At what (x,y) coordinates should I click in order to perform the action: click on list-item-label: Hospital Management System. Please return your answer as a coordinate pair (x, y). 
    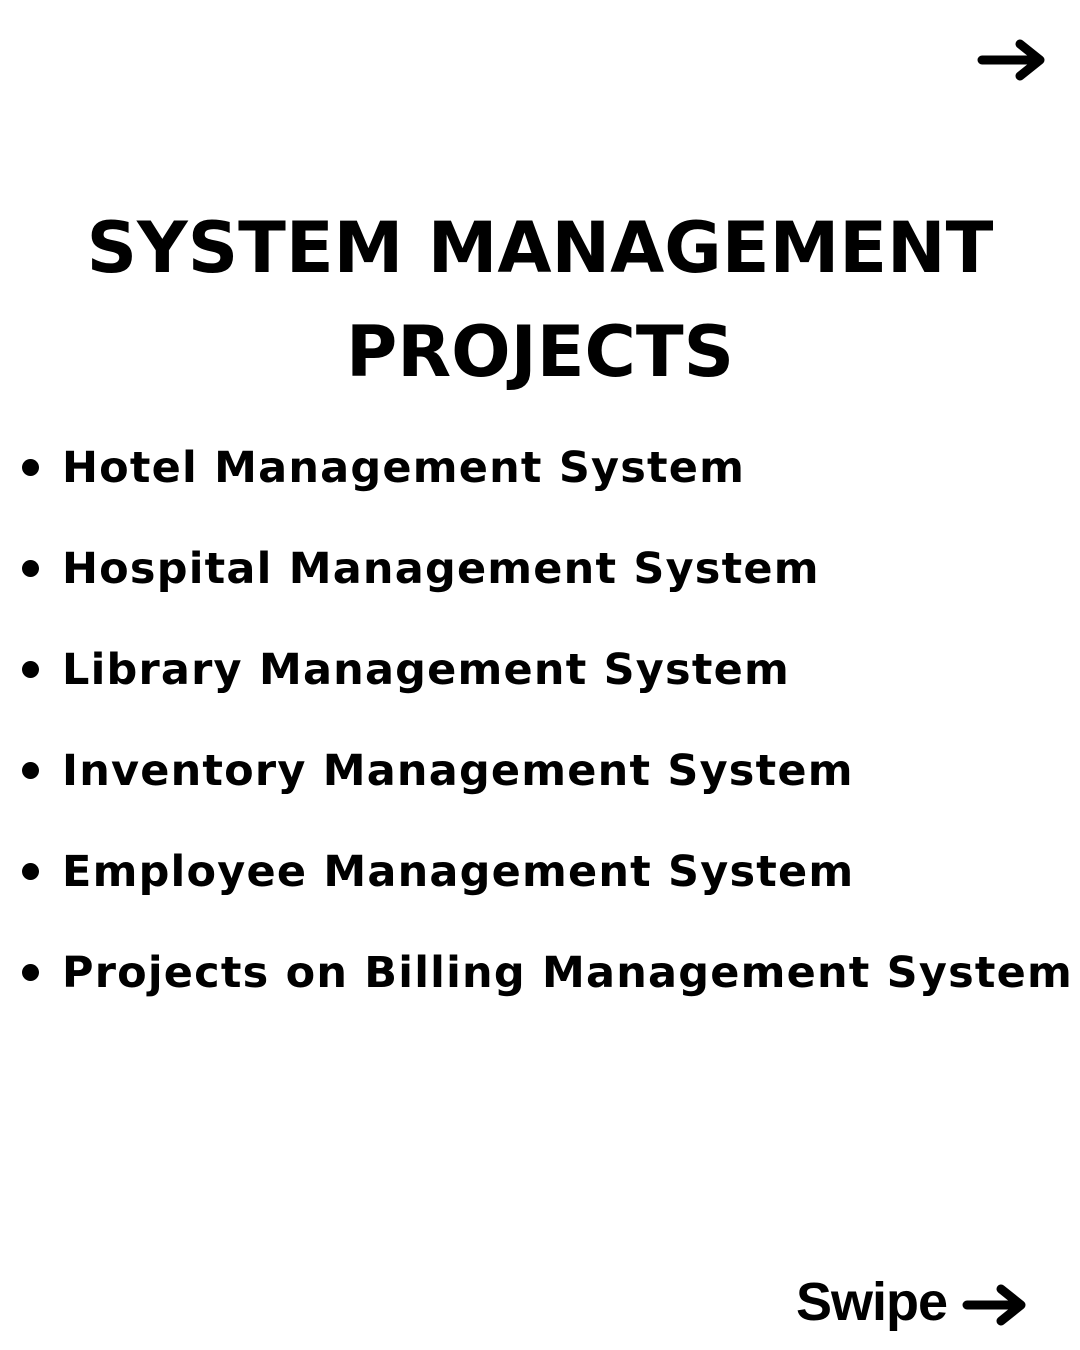
    Looking at the image, I should click on (441, 569).